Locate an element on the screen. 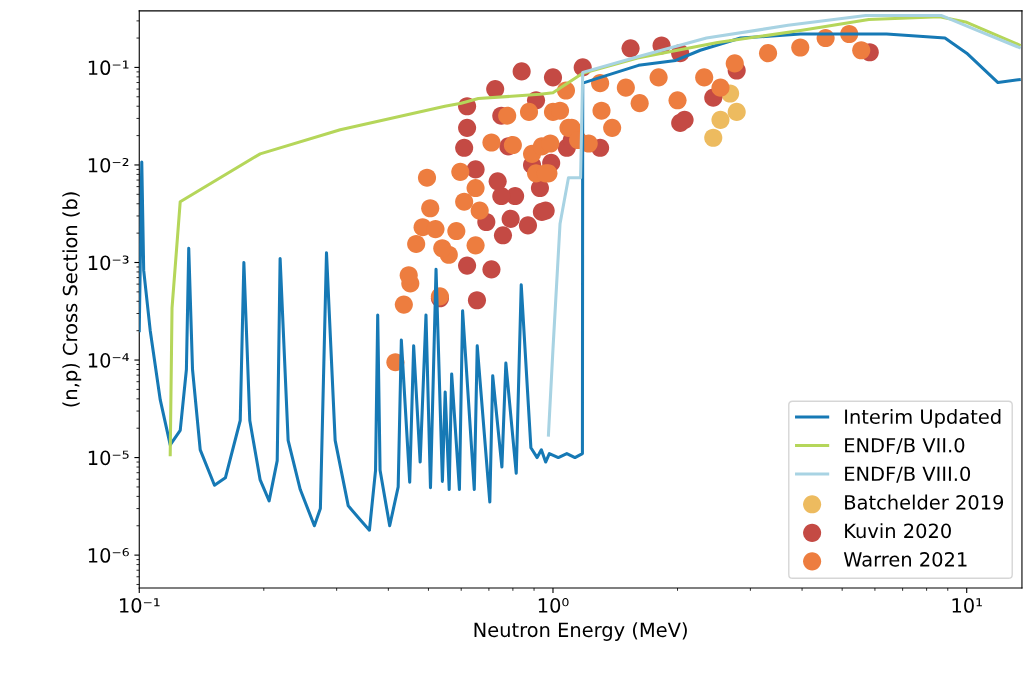 The image size is (1024, 679). x-tick-label: 10⁰ is located at coordinates (553, 605).